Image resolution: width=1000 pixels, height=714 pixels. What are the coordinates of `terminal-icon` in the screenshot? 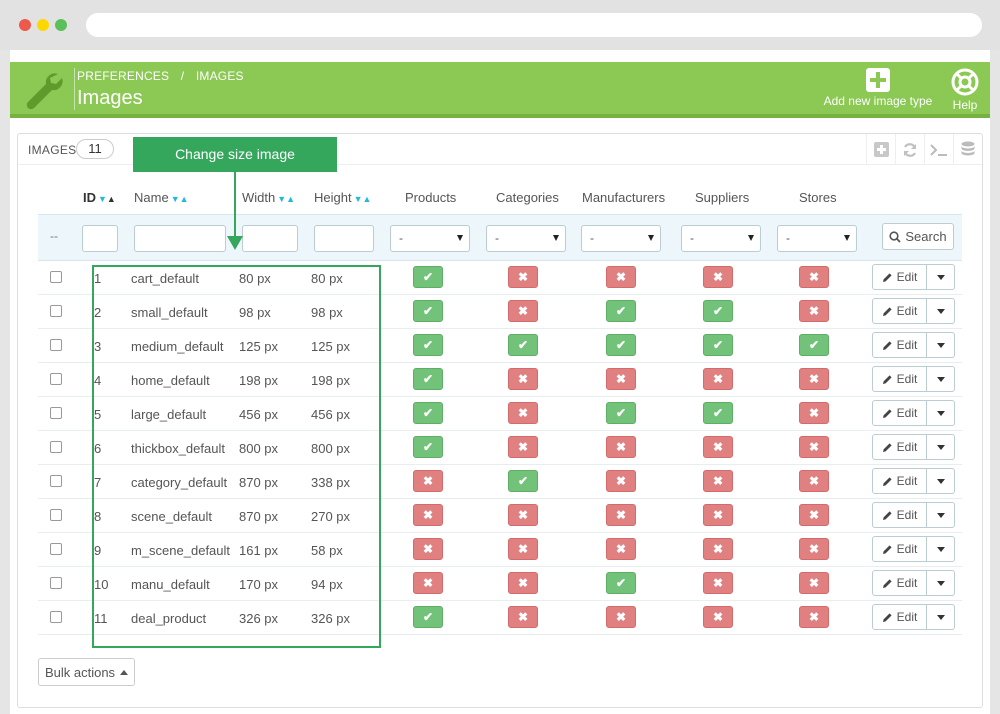 It's located at (938, 149).